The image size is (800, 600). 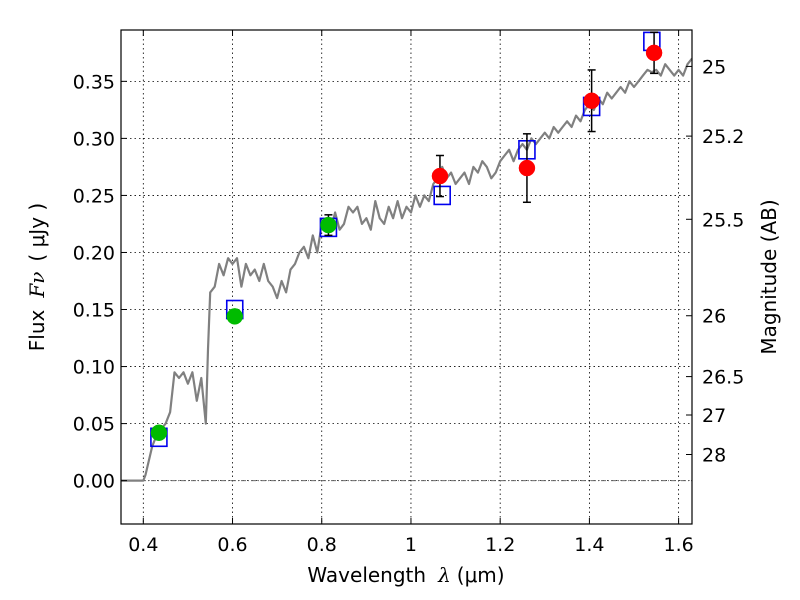 What do you see at coordinates (500, 545) in the screenshot?
I see `x-tick-label: 1.2` at bounding box center [500, 545].